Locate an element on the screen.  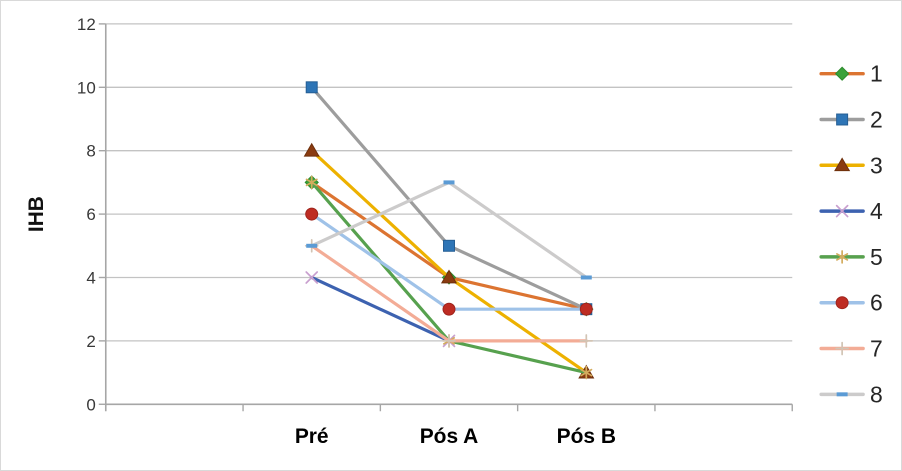
legend-label: 4 is located at coordinates (876, 211).